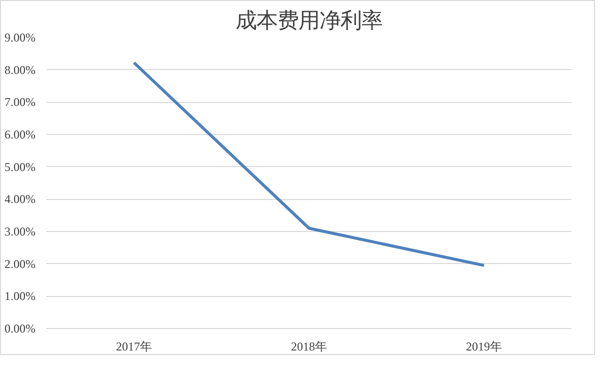  Describe the element at coordinates (134, 347) in the screenshot. I see `x-tick-label: 2017年` at that location.